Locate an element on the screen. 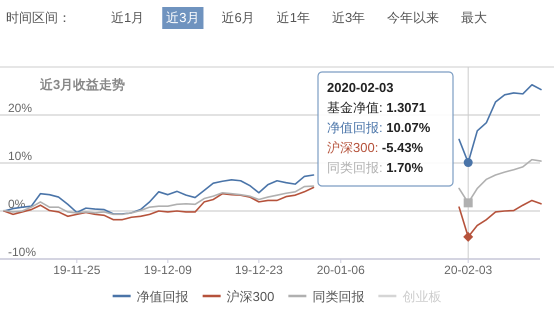 The width and height of the screenshot is (554, 325). annotation: 同类回报: 1.70% is located at coordinates (375, 167).